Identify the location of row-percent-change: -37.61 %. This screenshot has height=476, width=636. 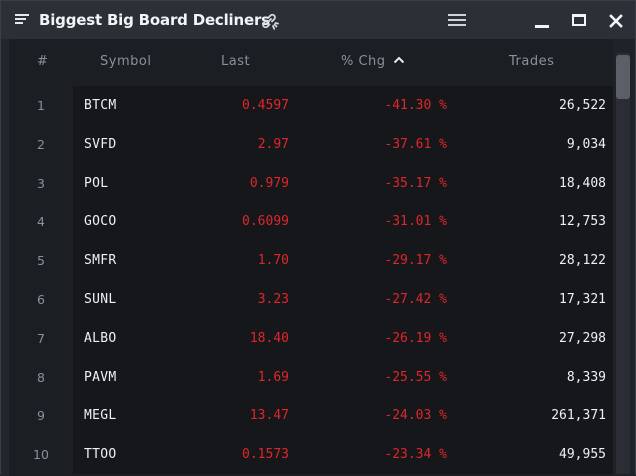
(415, 144).